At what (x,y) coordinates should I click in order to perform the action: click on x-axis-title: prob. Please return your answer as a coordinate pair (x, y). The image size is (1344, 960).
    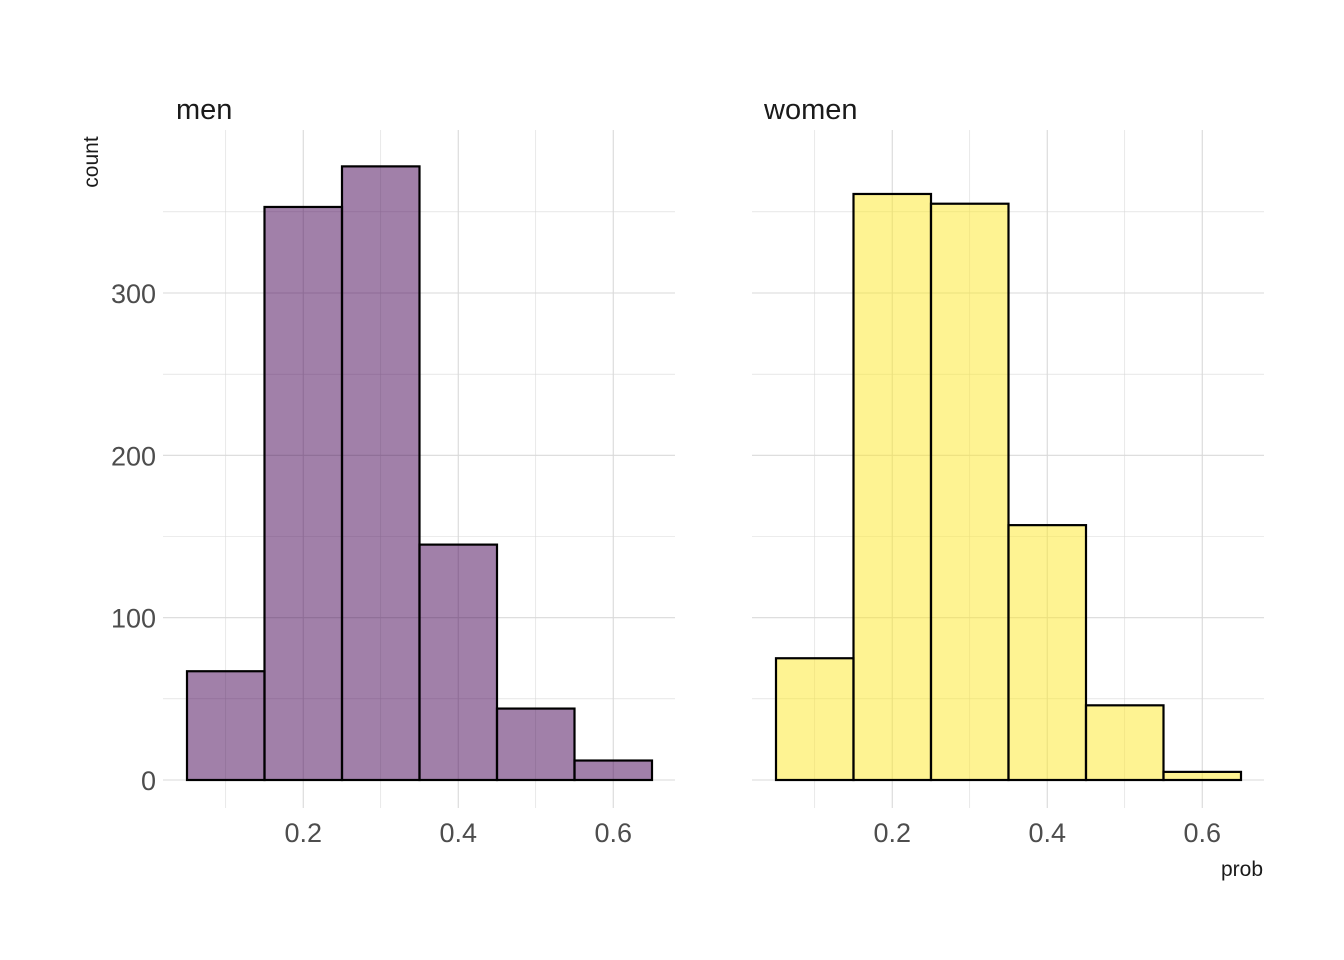
    Looking at the image, I should click on (1242, 869).